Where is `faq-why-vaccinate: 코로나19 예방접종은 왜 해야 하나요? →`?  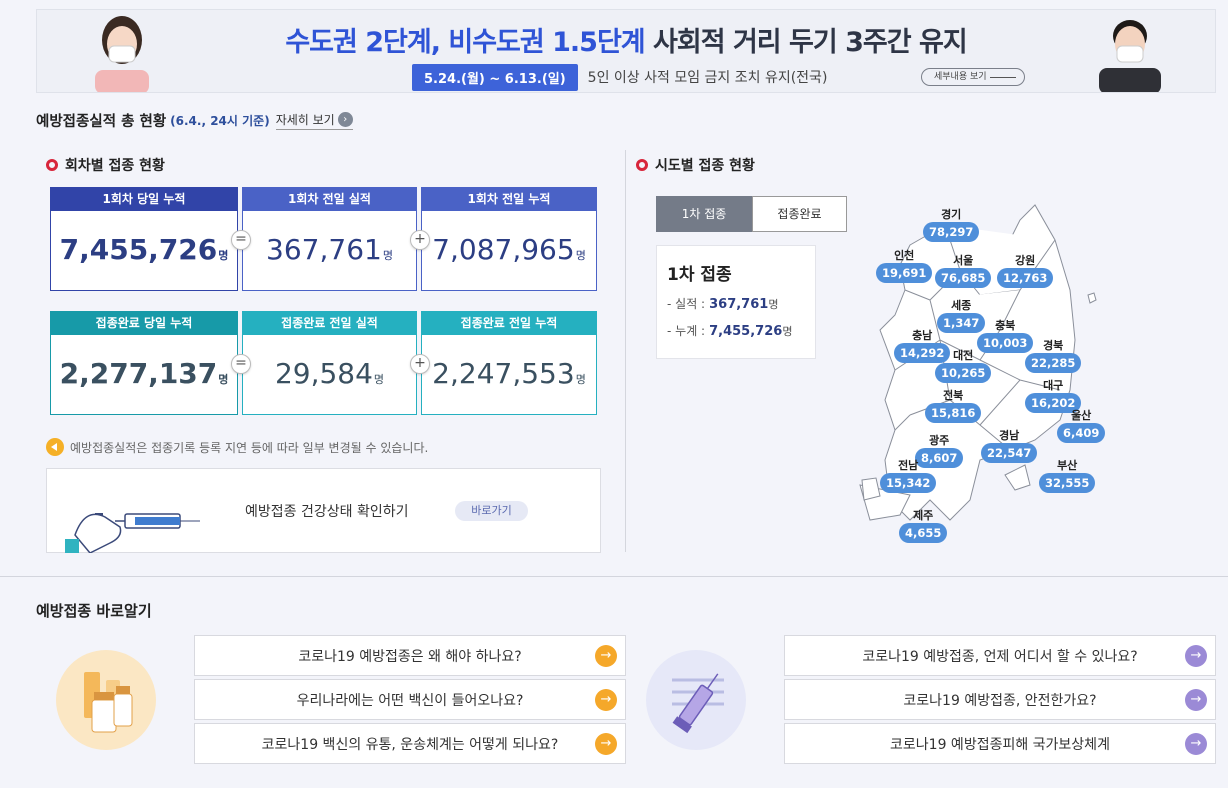
faq-why-vaccinate: 코로나19 예방접종은 왜 해야 하나요? → is located at coordinates (410, 655).